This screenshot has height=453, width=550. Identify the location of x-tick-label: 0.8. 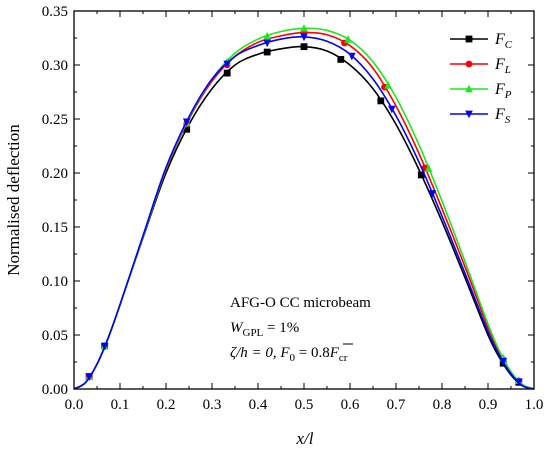
(442, 405).